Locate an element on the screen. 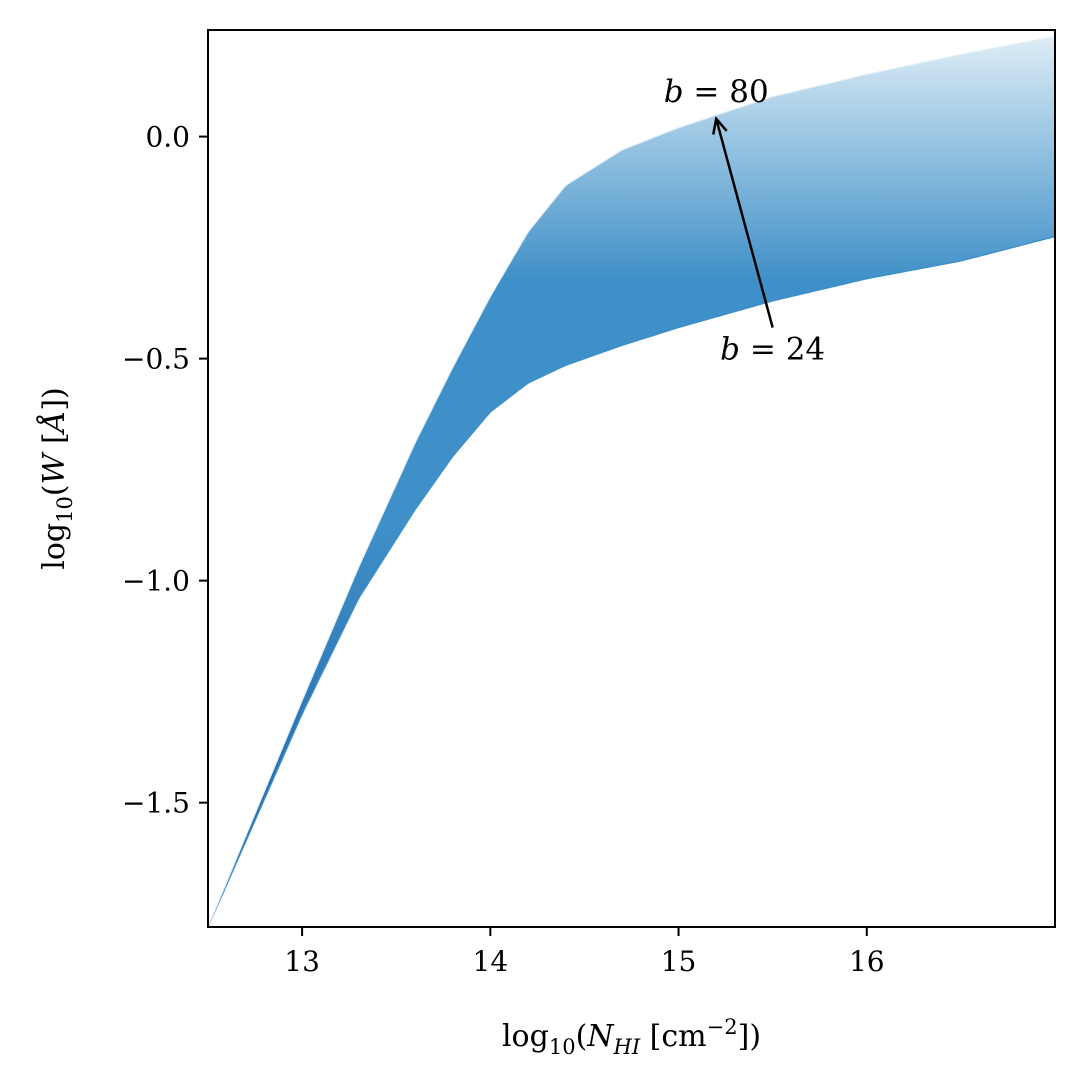  x-axis-ticks: 13 14 15 16 is located at coordinates (584, 952).